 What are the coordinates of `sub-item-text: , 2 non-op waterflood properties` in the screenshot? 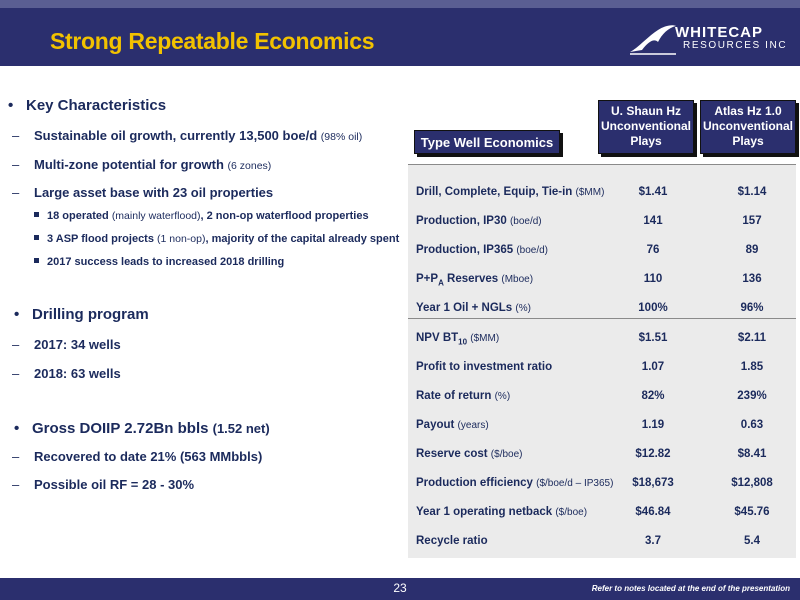 It's located at (284, 216).